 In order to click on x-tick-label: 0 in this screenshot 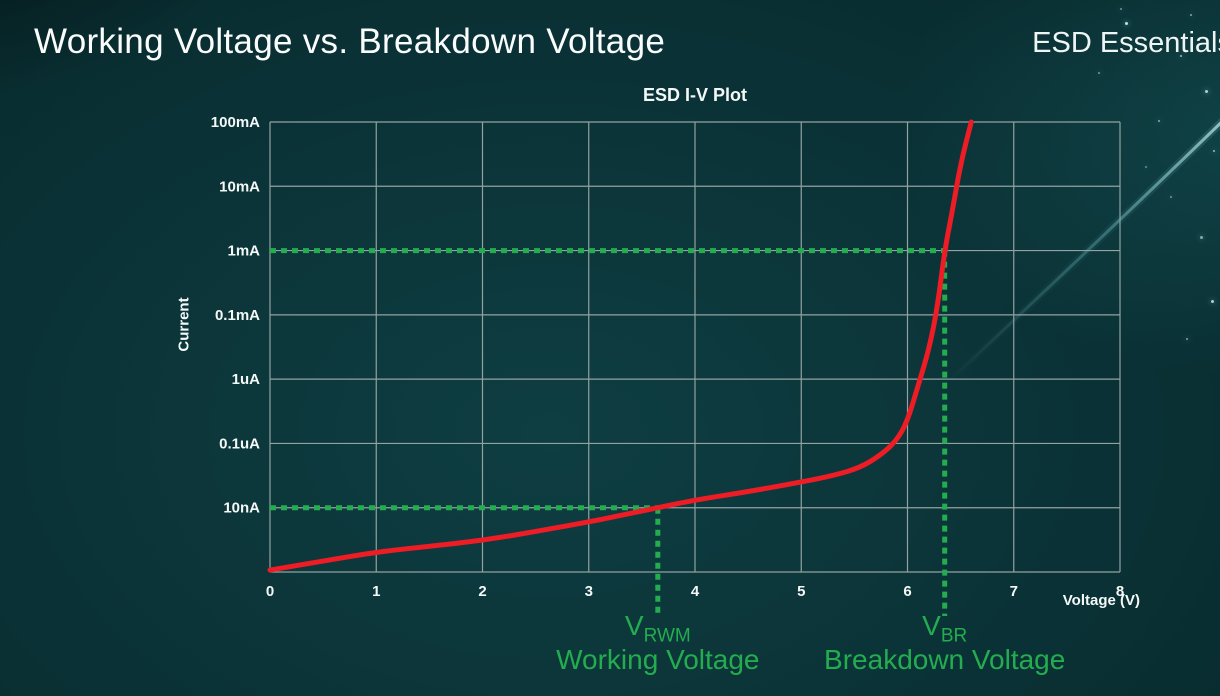, I will do `click(270, 591)`.